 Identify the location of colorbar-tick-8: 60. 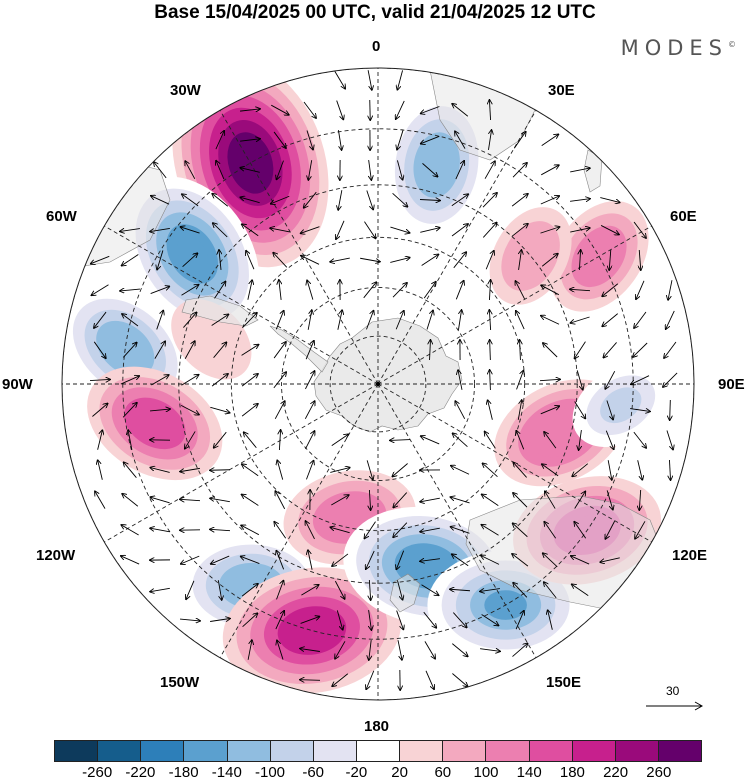
(443, 772).